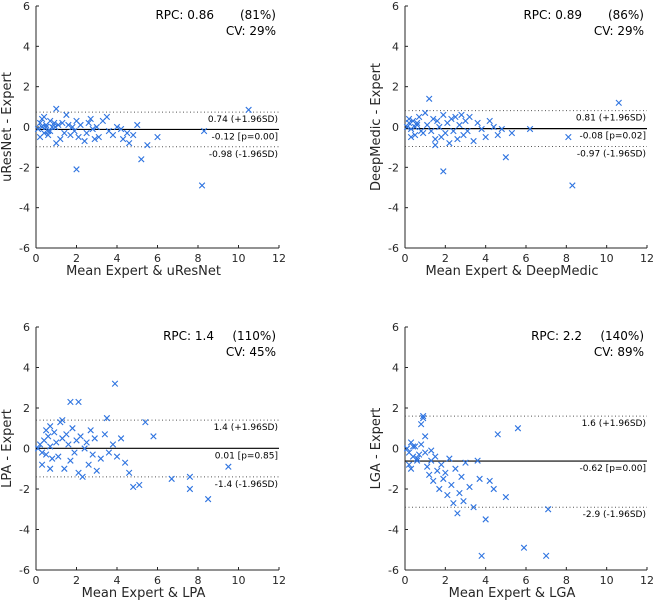 This screenshot has height=605, width=654. Describe the element at coordinates (622, 336) in the screenshot. I see `rpc-percent: (140%)` at that location.